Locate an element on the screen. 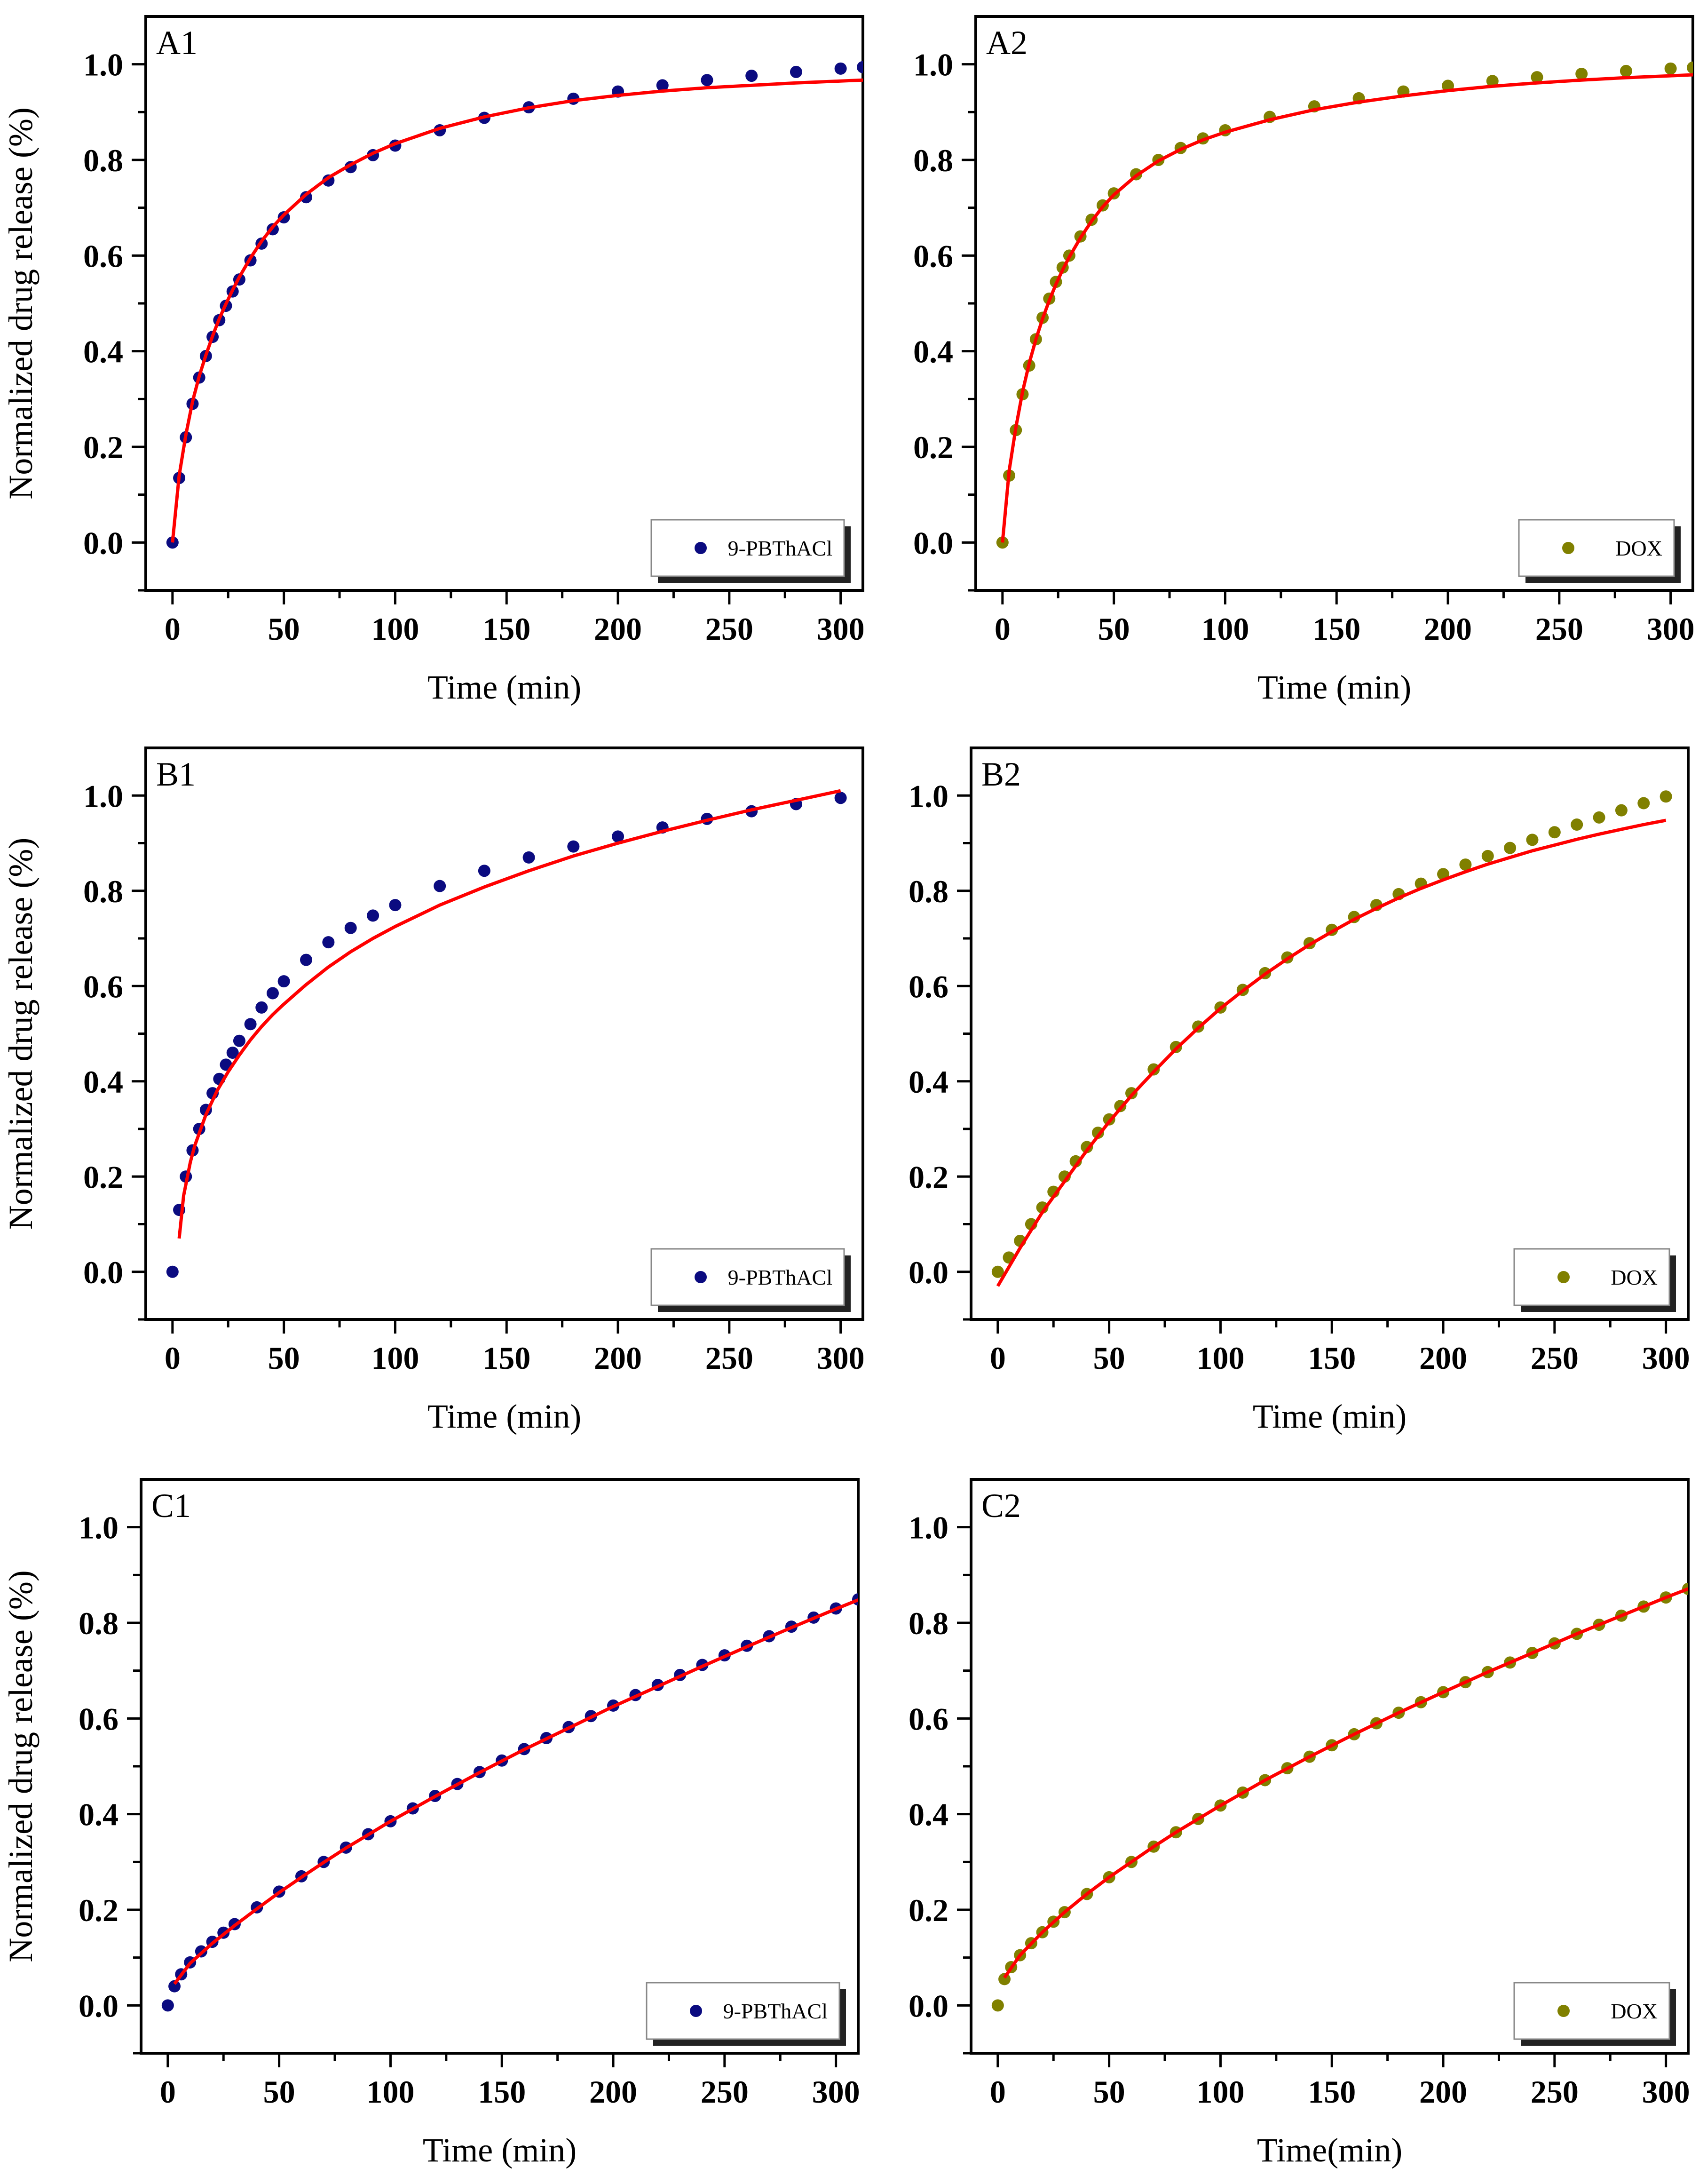 This screenshot has height=2184, width=1707. panel-label: A2 is located at coordinates (1006, 43).